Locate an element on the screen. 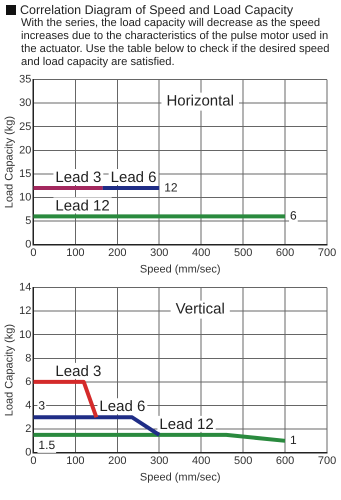 This screenshot has height=500, width=341. y-tick-label: 6 is located at coordinates (28, 382).